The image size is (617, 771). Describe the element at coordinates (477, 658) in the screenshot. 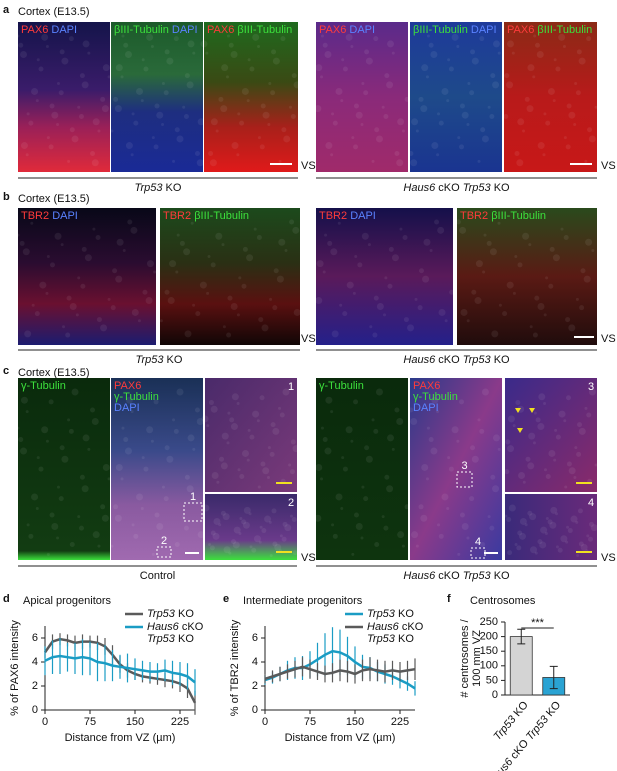

I see `y-axis-label: 100 mm VZ` at that location.